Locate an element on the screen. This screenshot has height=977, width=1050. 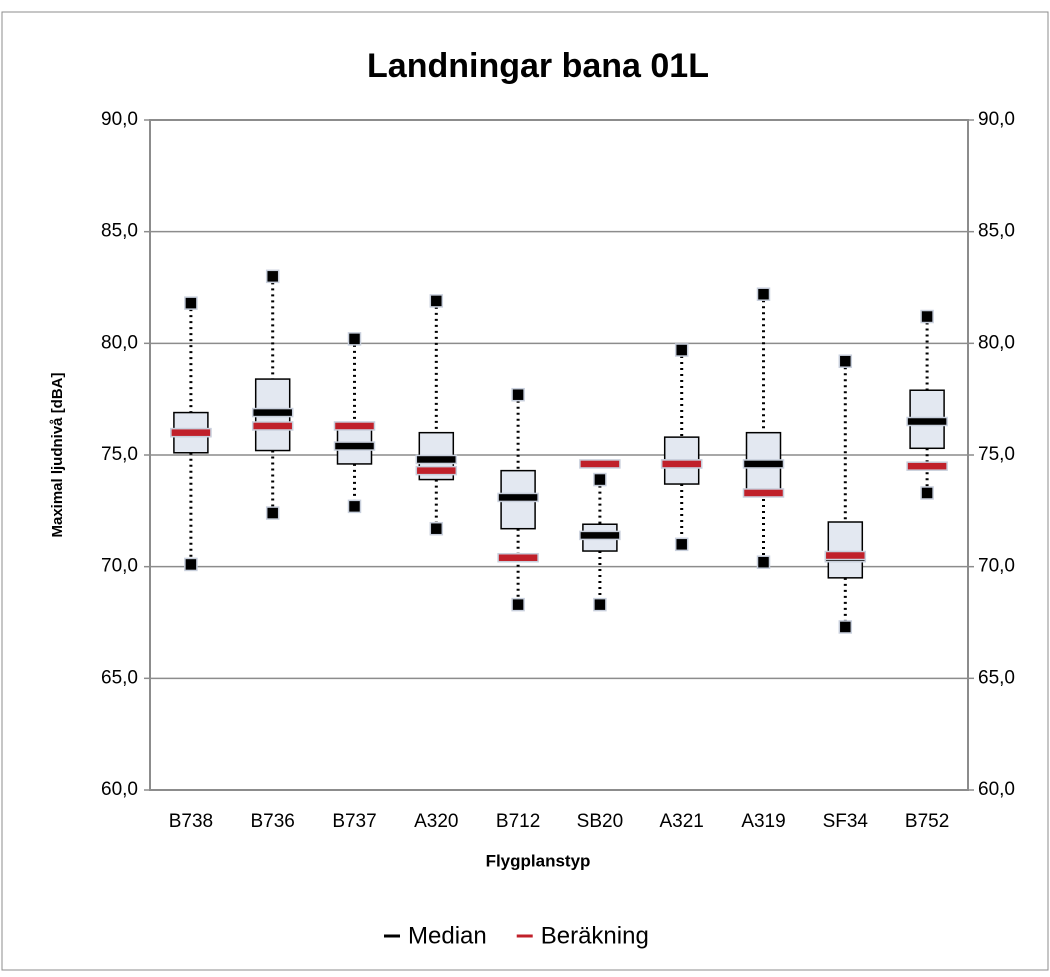
y2-tick-label: 70,0 is located at coordinates (996, 566).